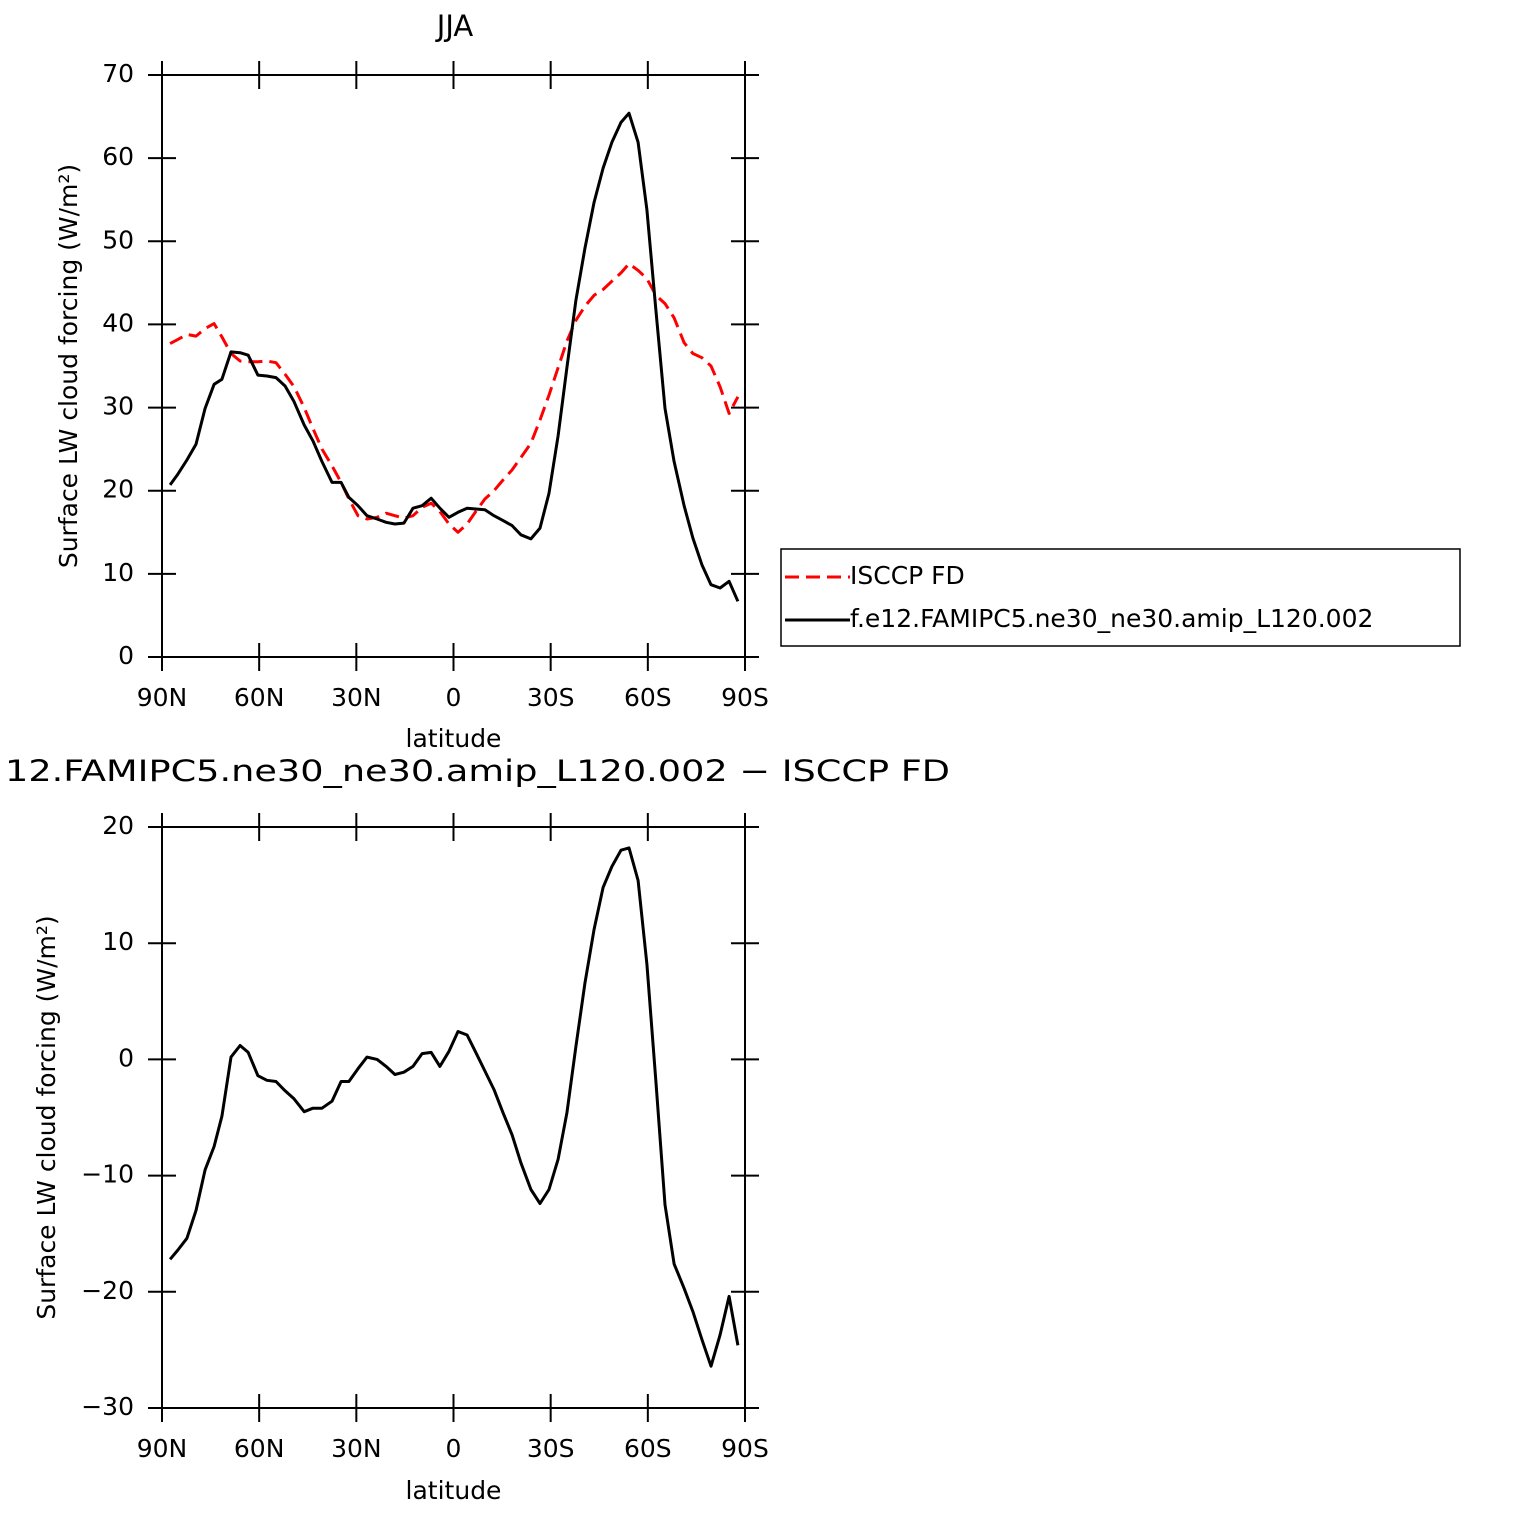 The width and height of the screenshot is (1514, 1513). Describe the element at coordinates (118, 156) in the screenshot. I see `y-tick-label: 60` at that location.